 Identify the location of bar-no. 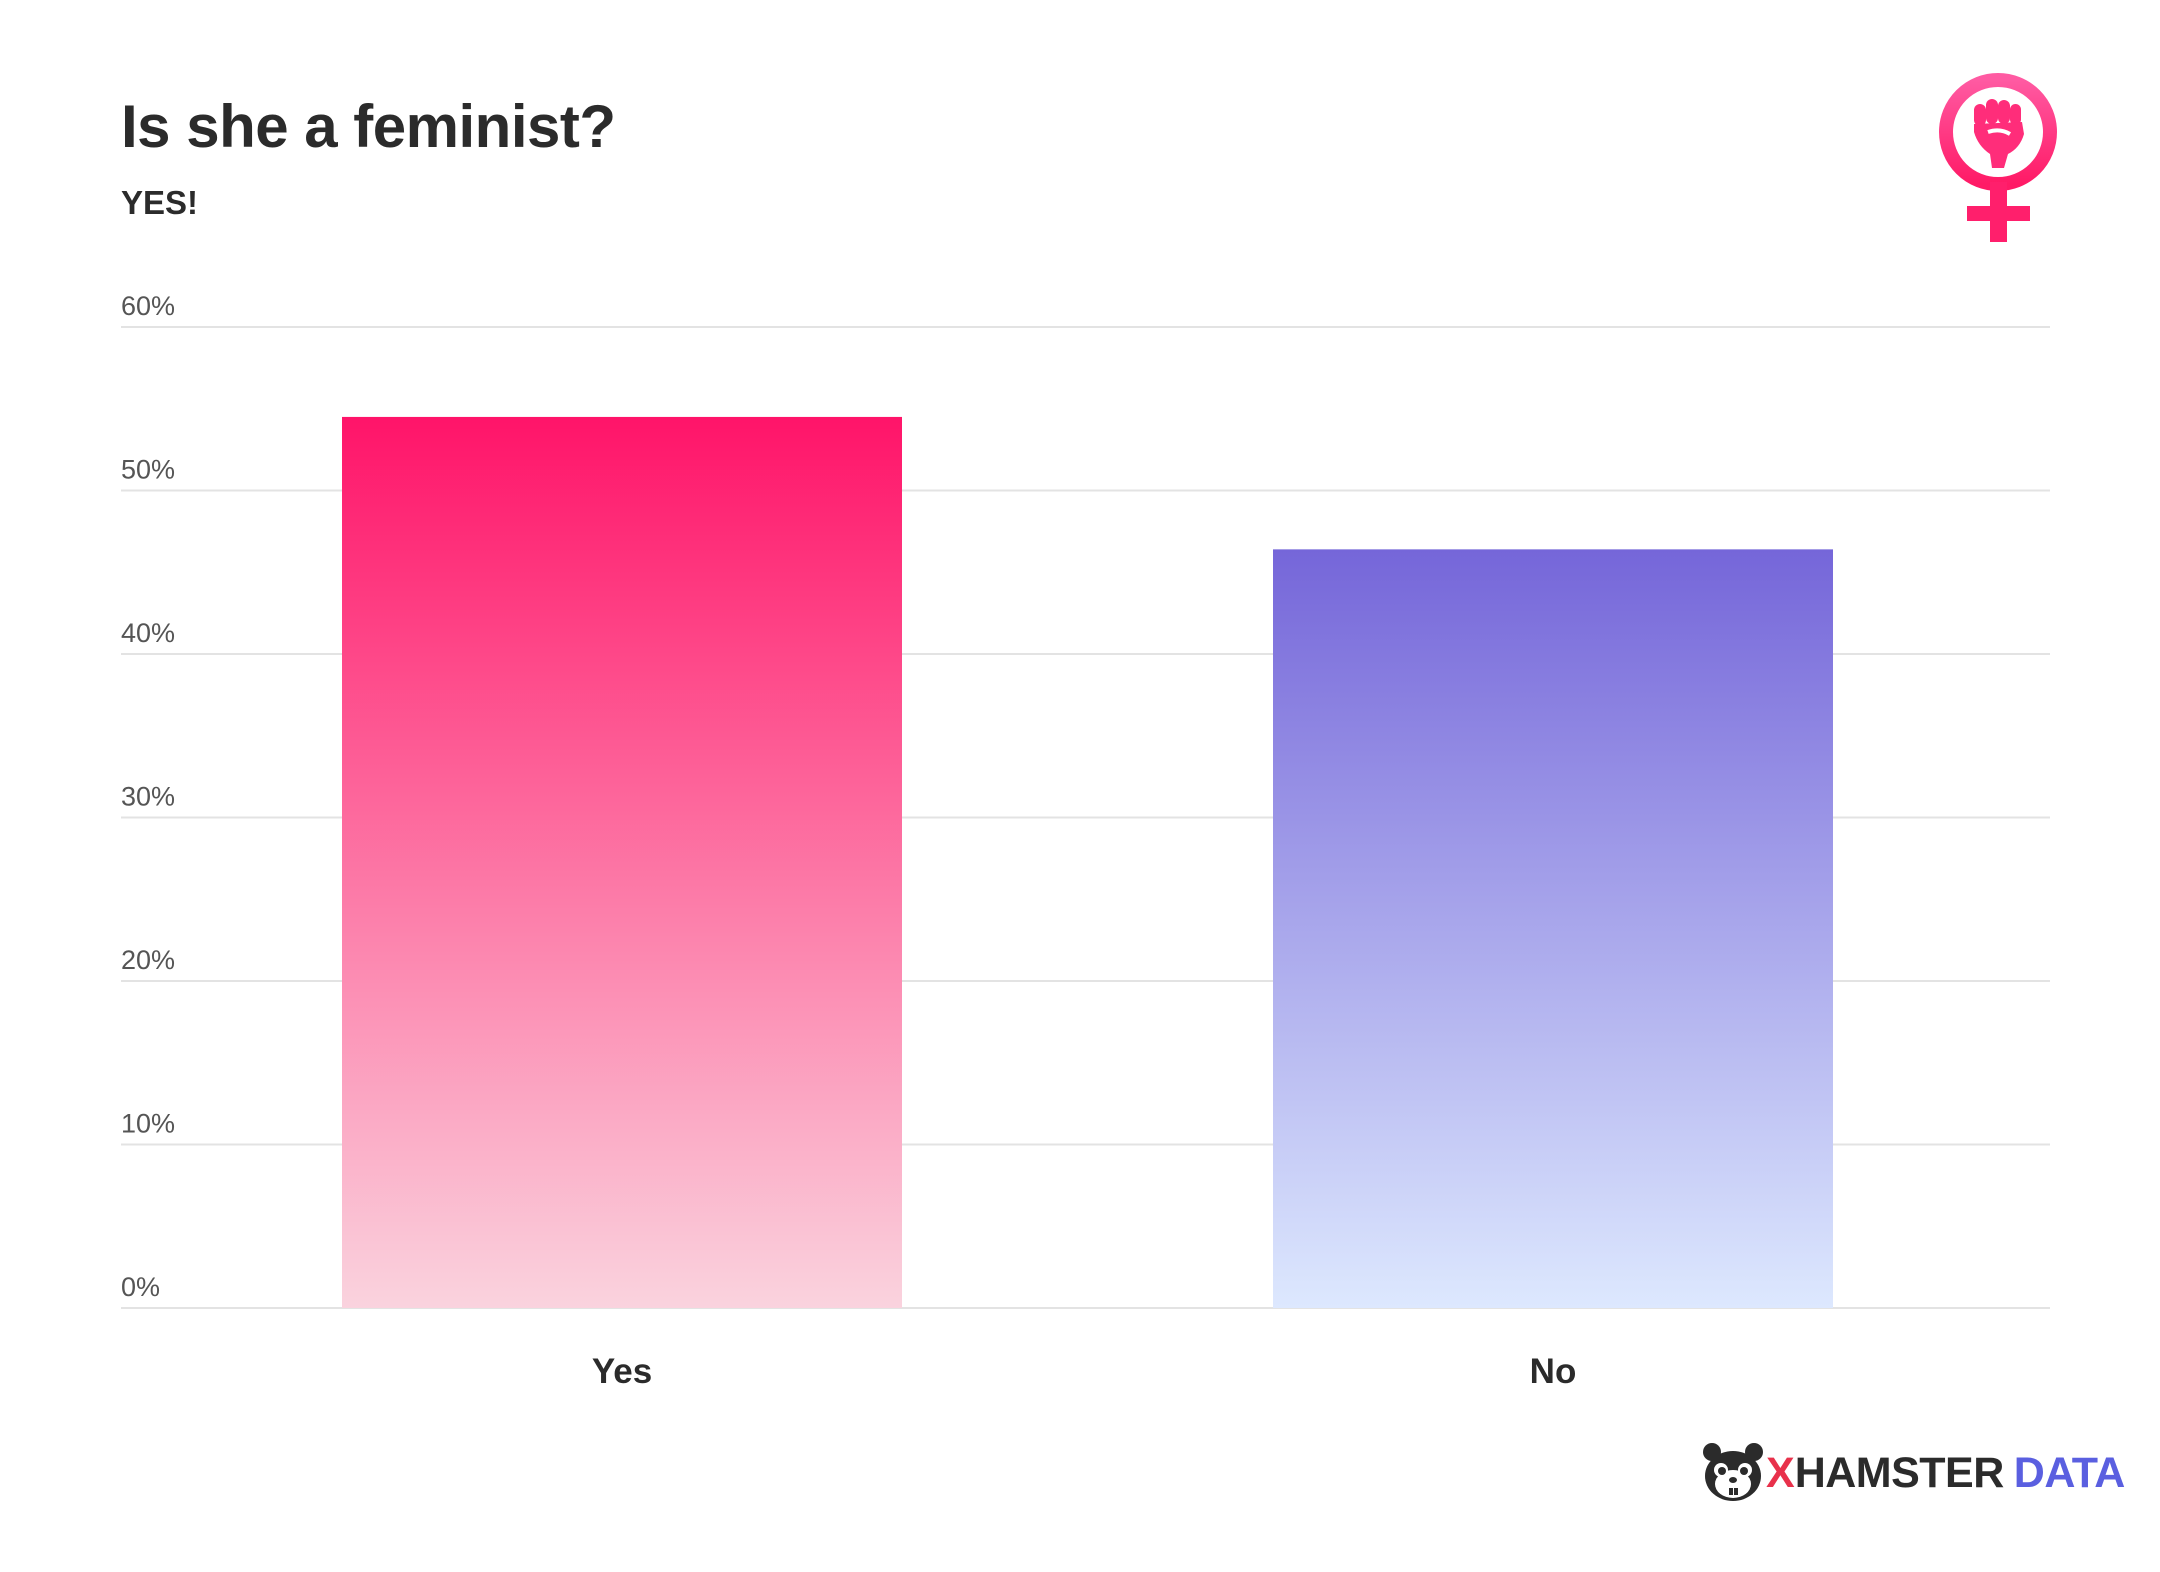
(1553, 928).